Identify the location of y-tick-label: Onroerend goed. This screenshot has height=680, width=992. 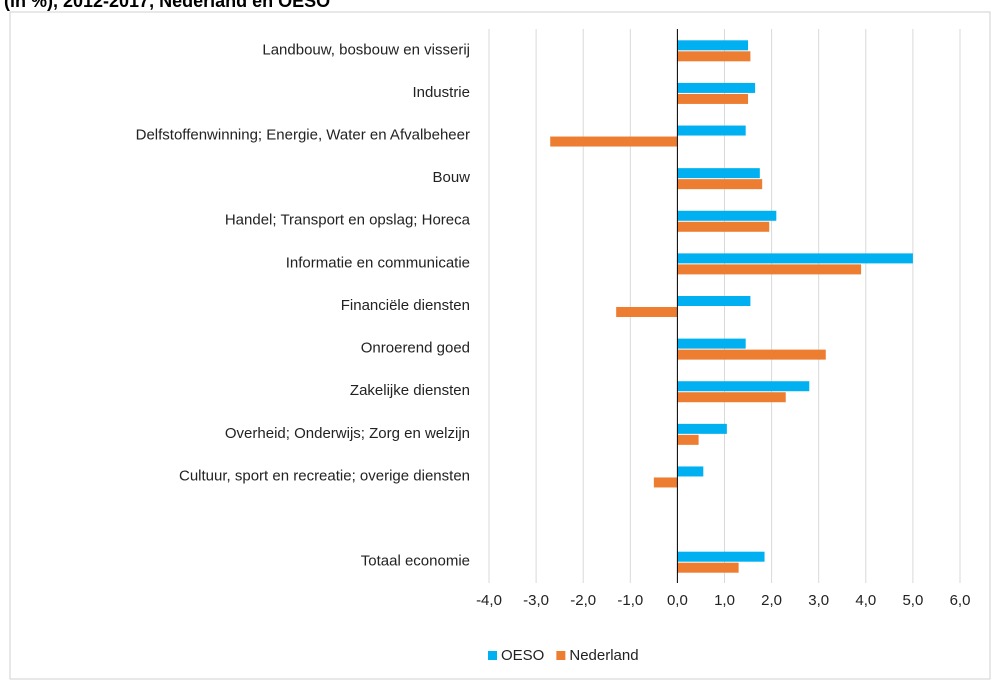
(415, 348).